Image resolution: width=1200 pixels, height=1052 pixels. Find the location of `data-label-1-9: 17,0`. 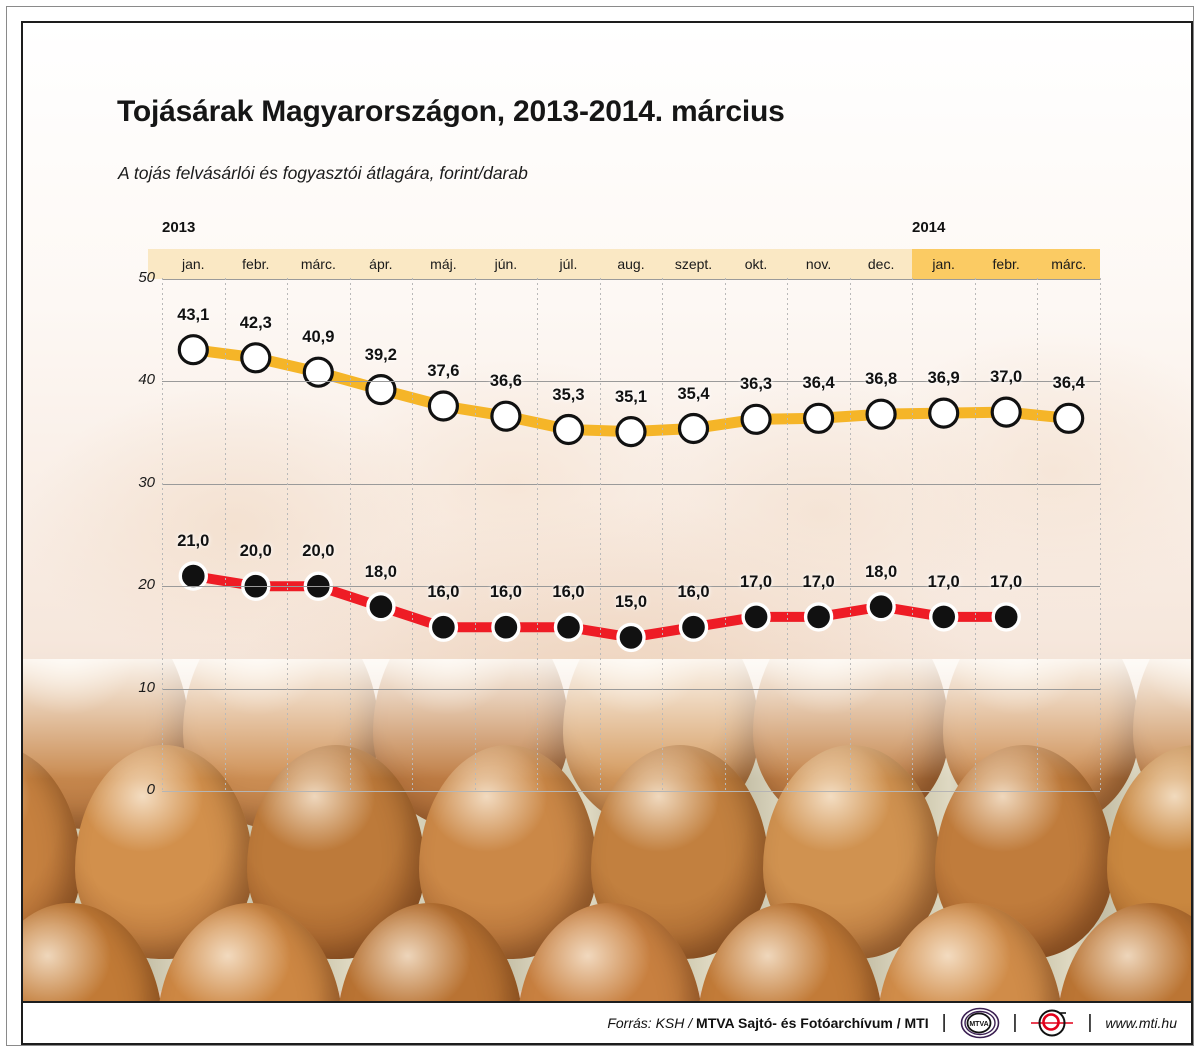

data-label-1-9: 17,0 is located at coordinates (756, 581).